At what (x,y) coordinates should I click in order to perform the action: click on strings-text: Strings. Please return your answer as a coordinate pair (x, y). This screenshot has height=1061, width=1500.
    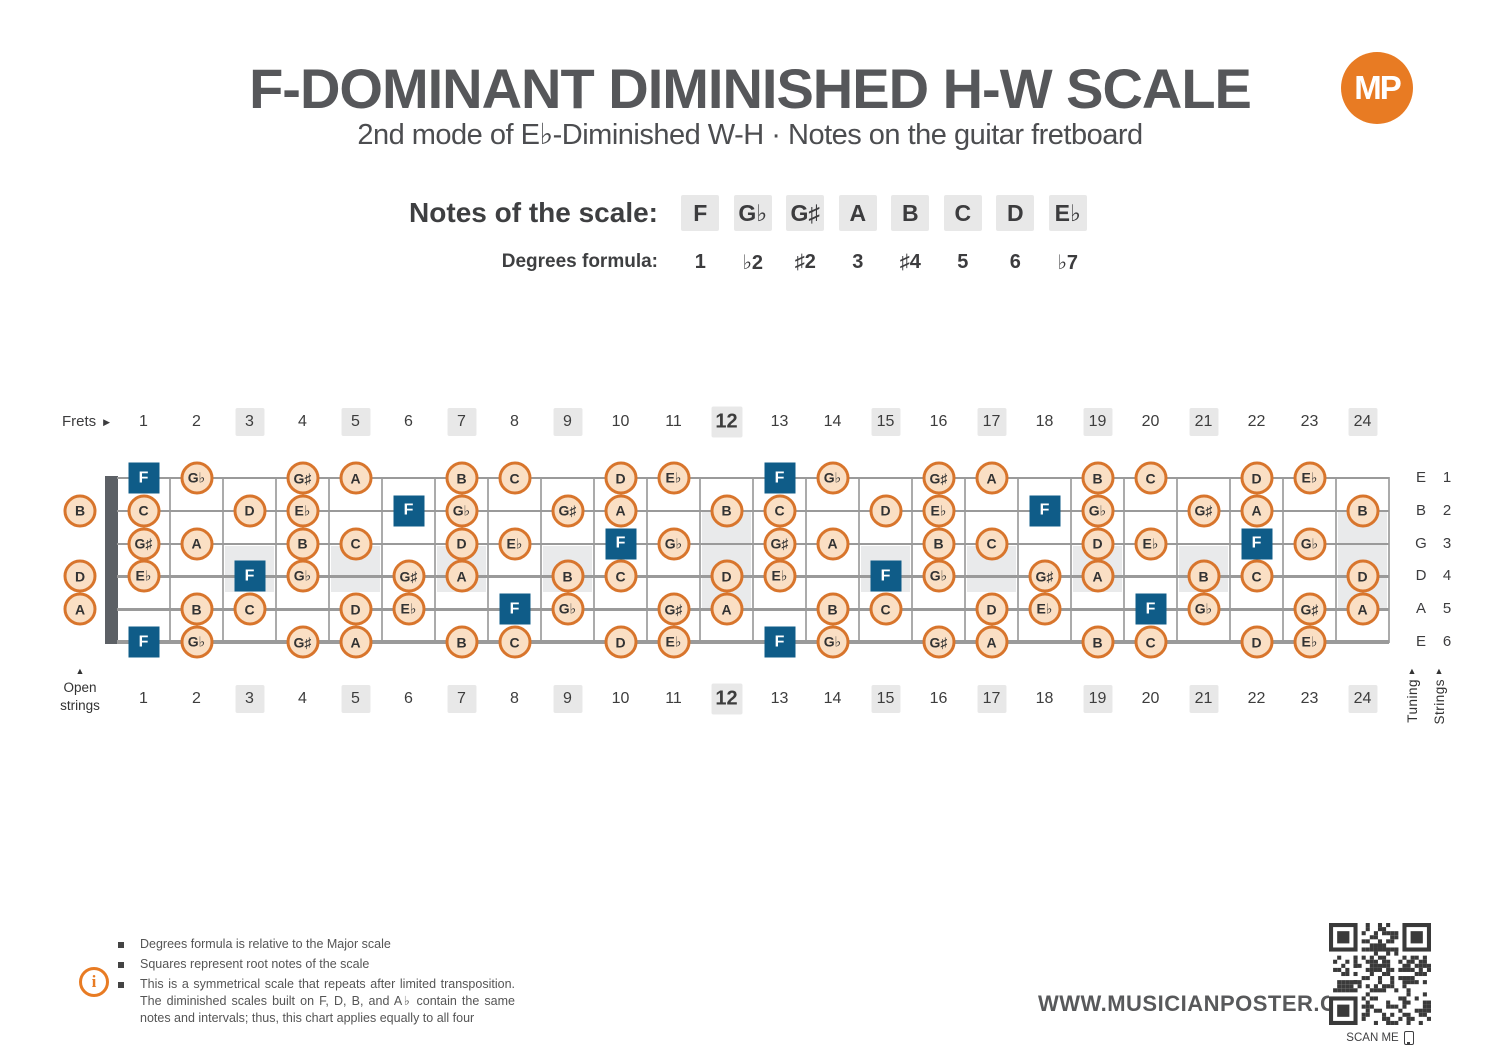
    Looking at the image, I should click on (1439, 702).